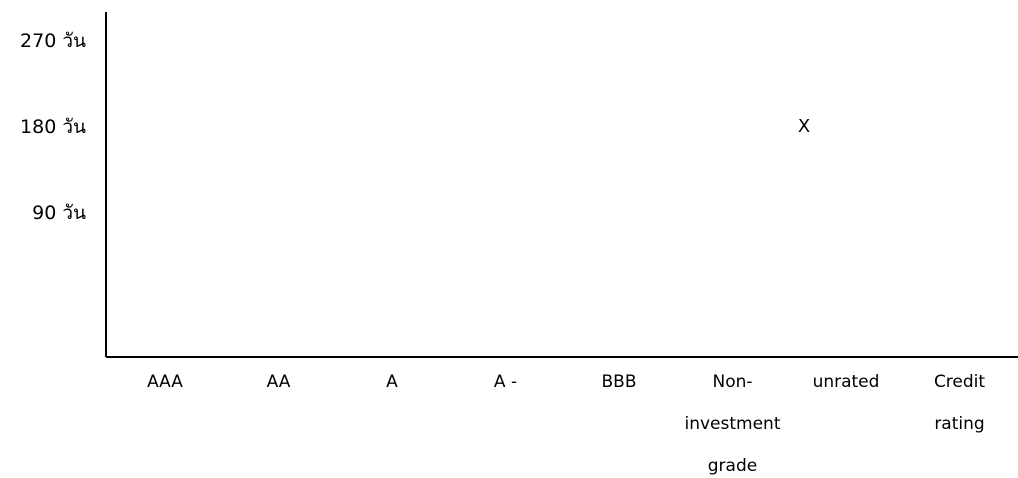 Image resolution: width=1018 pixels, height=478 pixels. I want to click on x-category-label: unrated, so click(846, 382).